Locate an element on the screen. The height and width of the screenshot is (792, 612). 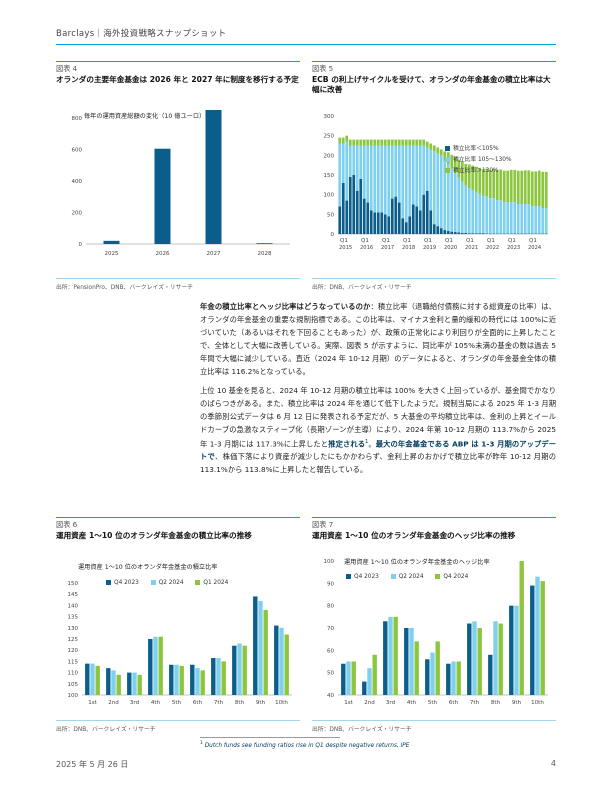
figure-6-chart-title: 運用資産 1～10 位のオランダ年金基金の積立比率 is located at coordinates (148, 567).